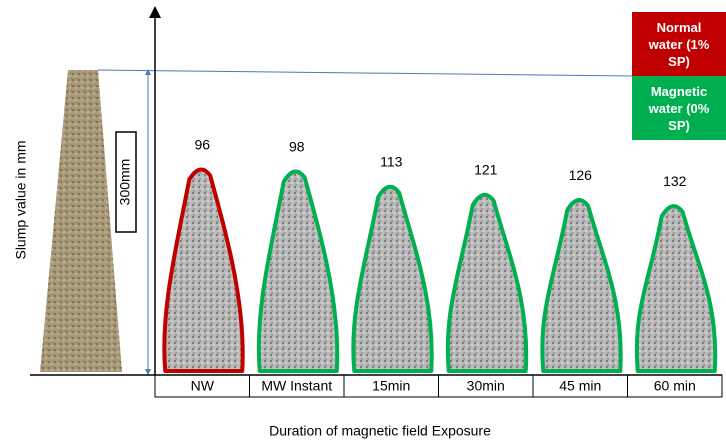 The width and height of the screenshot is (726, 442). I want to click on cone-label-box, so click(126, 182).